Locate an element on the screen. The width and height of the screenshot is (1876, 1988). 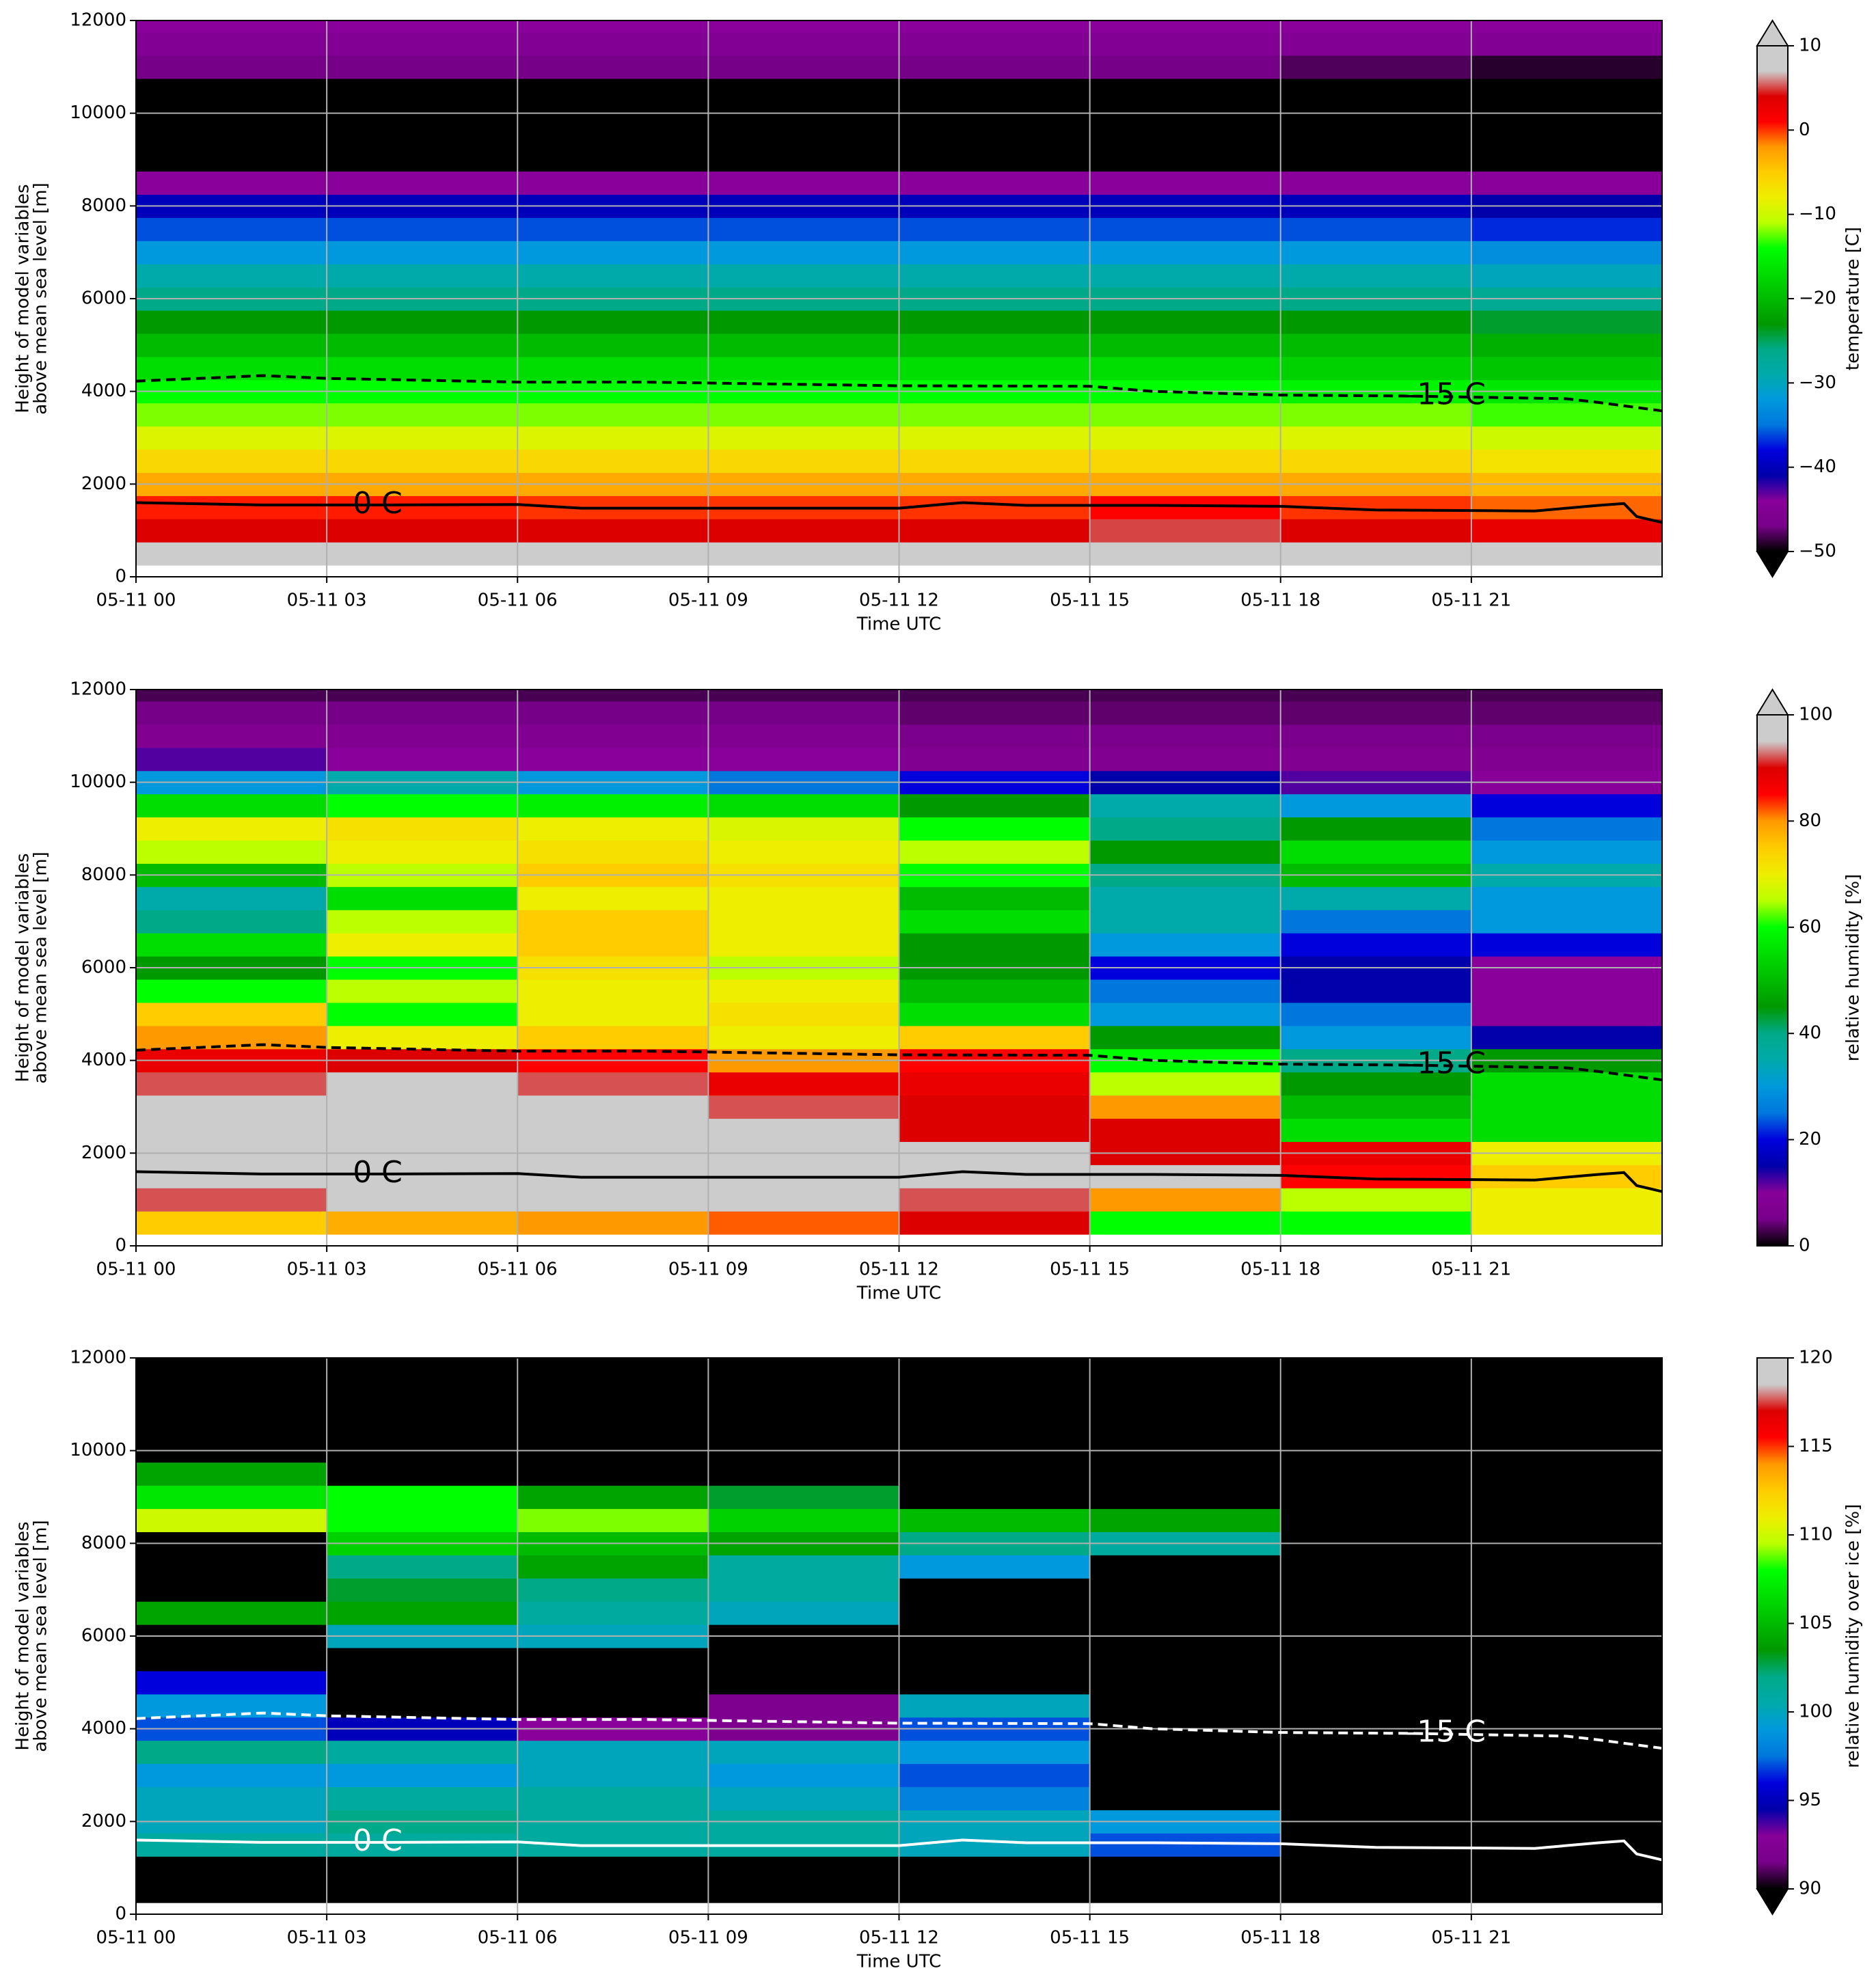
x-tick-label: 05-11 18 is located at coordinates (1280, 600).